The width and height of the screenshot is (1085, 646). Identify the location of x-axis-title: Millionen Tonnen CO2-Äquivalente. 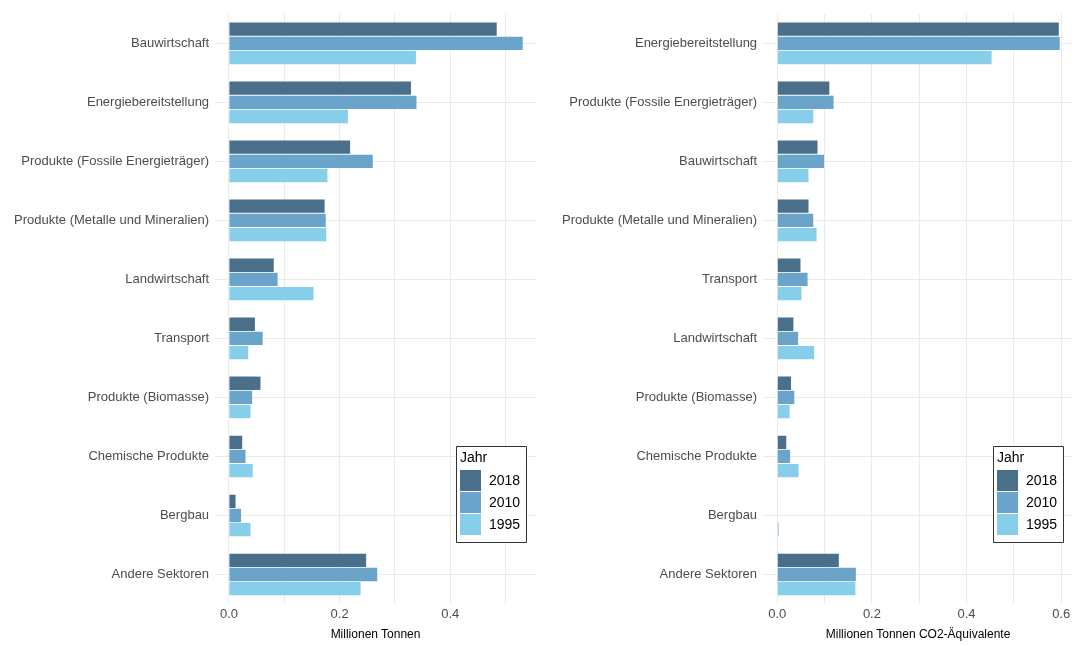
(918, 634).